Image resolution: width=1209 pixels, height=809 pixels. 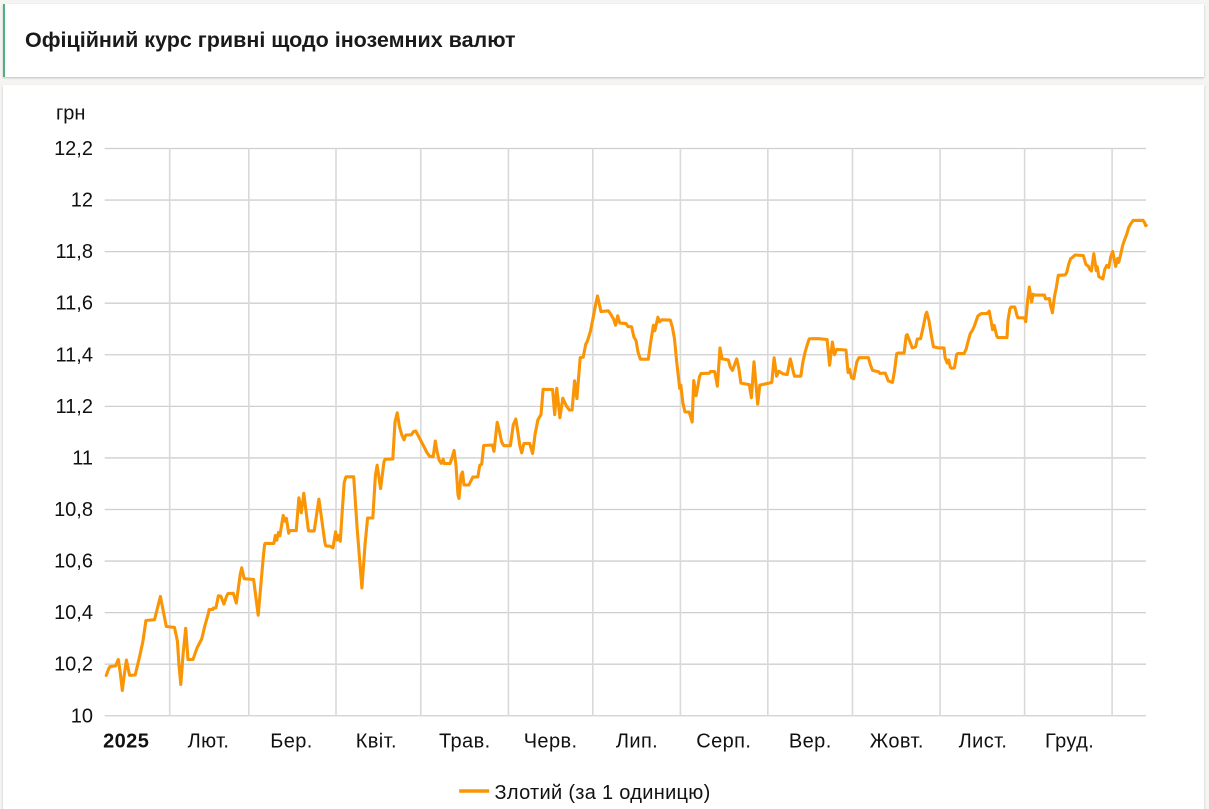 What do you see at coordinates (603, 793) in the screenshot?
I see `svg-text: Злотий (за 1 одиницю)` at bounding box center [603, 793].